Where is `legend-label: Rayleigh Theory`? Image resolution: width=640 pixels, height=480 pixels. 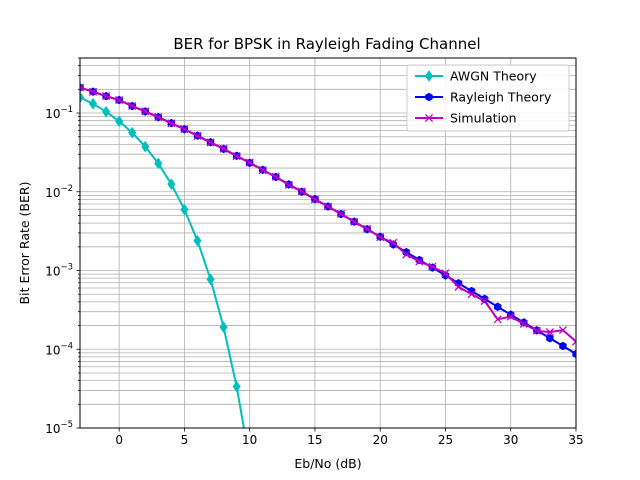
legend-label: Rayleigh Theory is located at coordinates (501, 97).